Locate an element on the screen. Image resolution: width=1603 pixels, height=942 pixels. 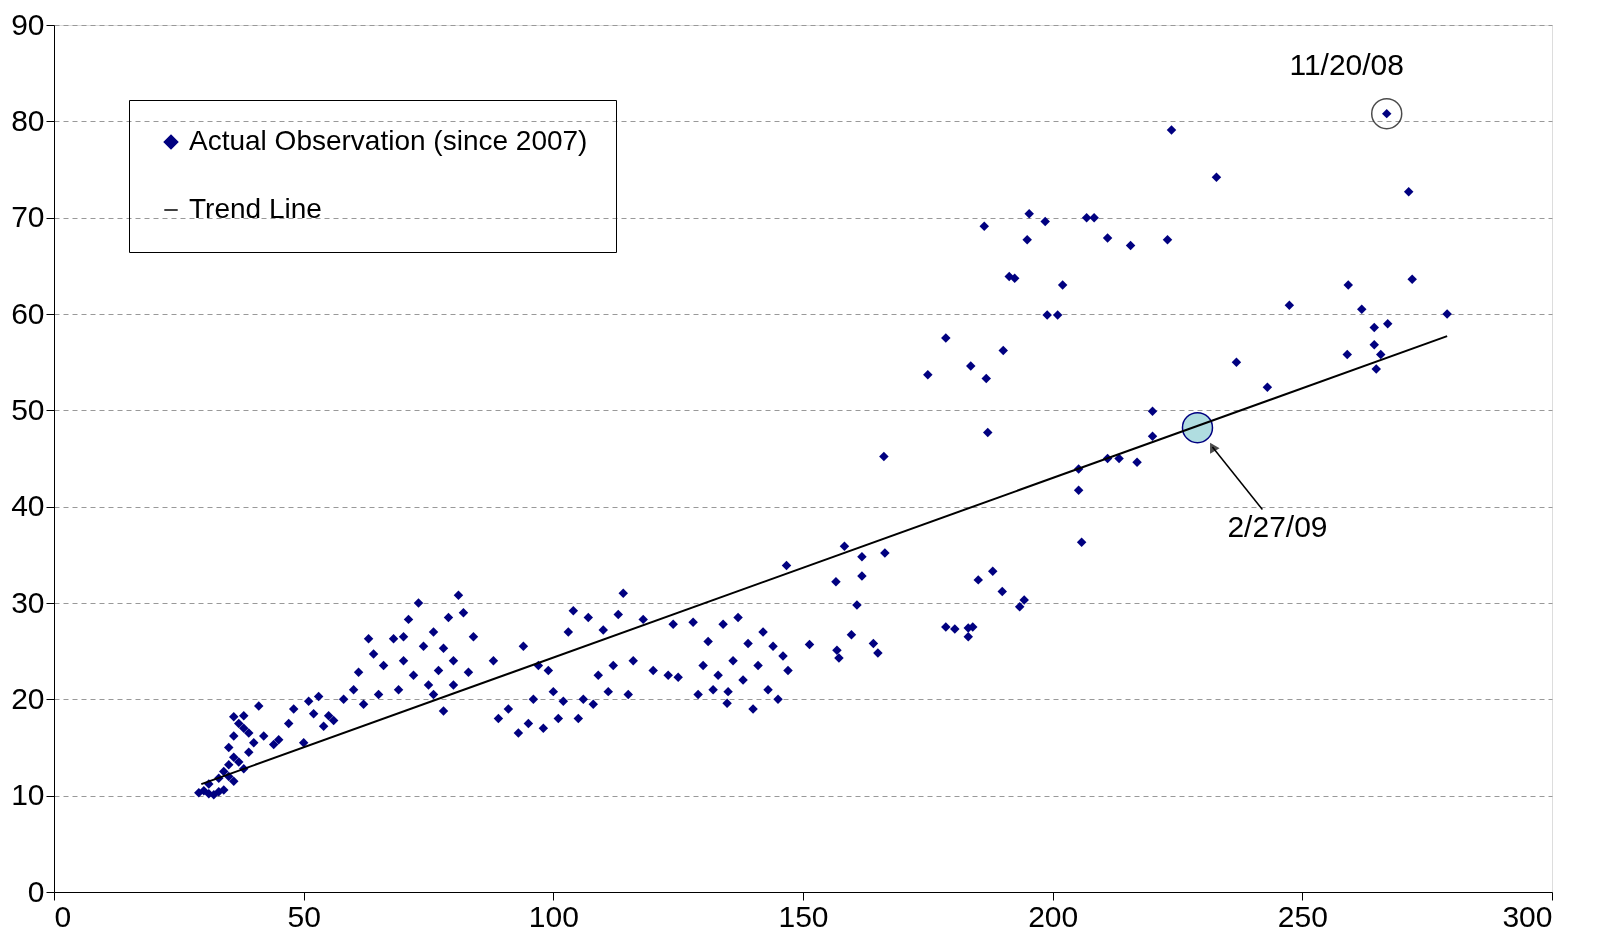
annotation: 2/27/09 is located at coordinates (1277, 526).